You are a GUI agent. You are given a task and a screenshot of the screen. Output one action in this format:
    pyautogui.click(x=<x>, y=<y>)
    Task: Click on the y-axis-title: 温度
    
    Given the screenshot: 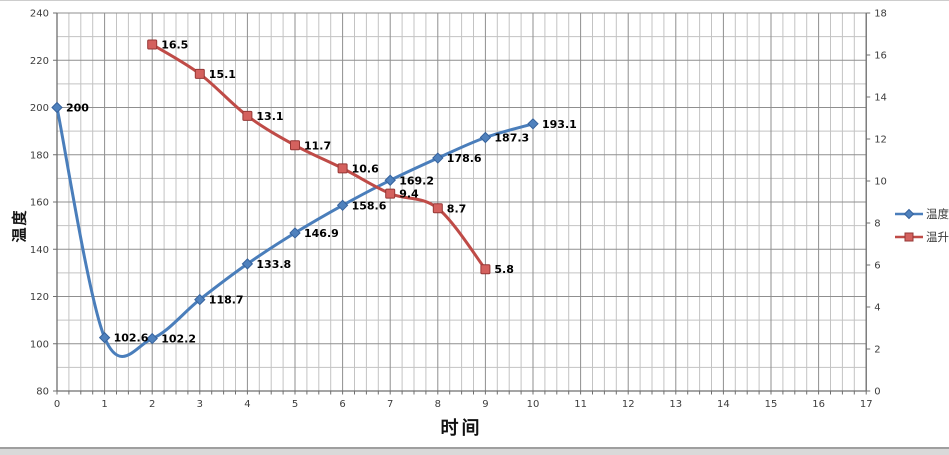 What is the action you would take?
    pyautogui.click(x=19, y=225)
    